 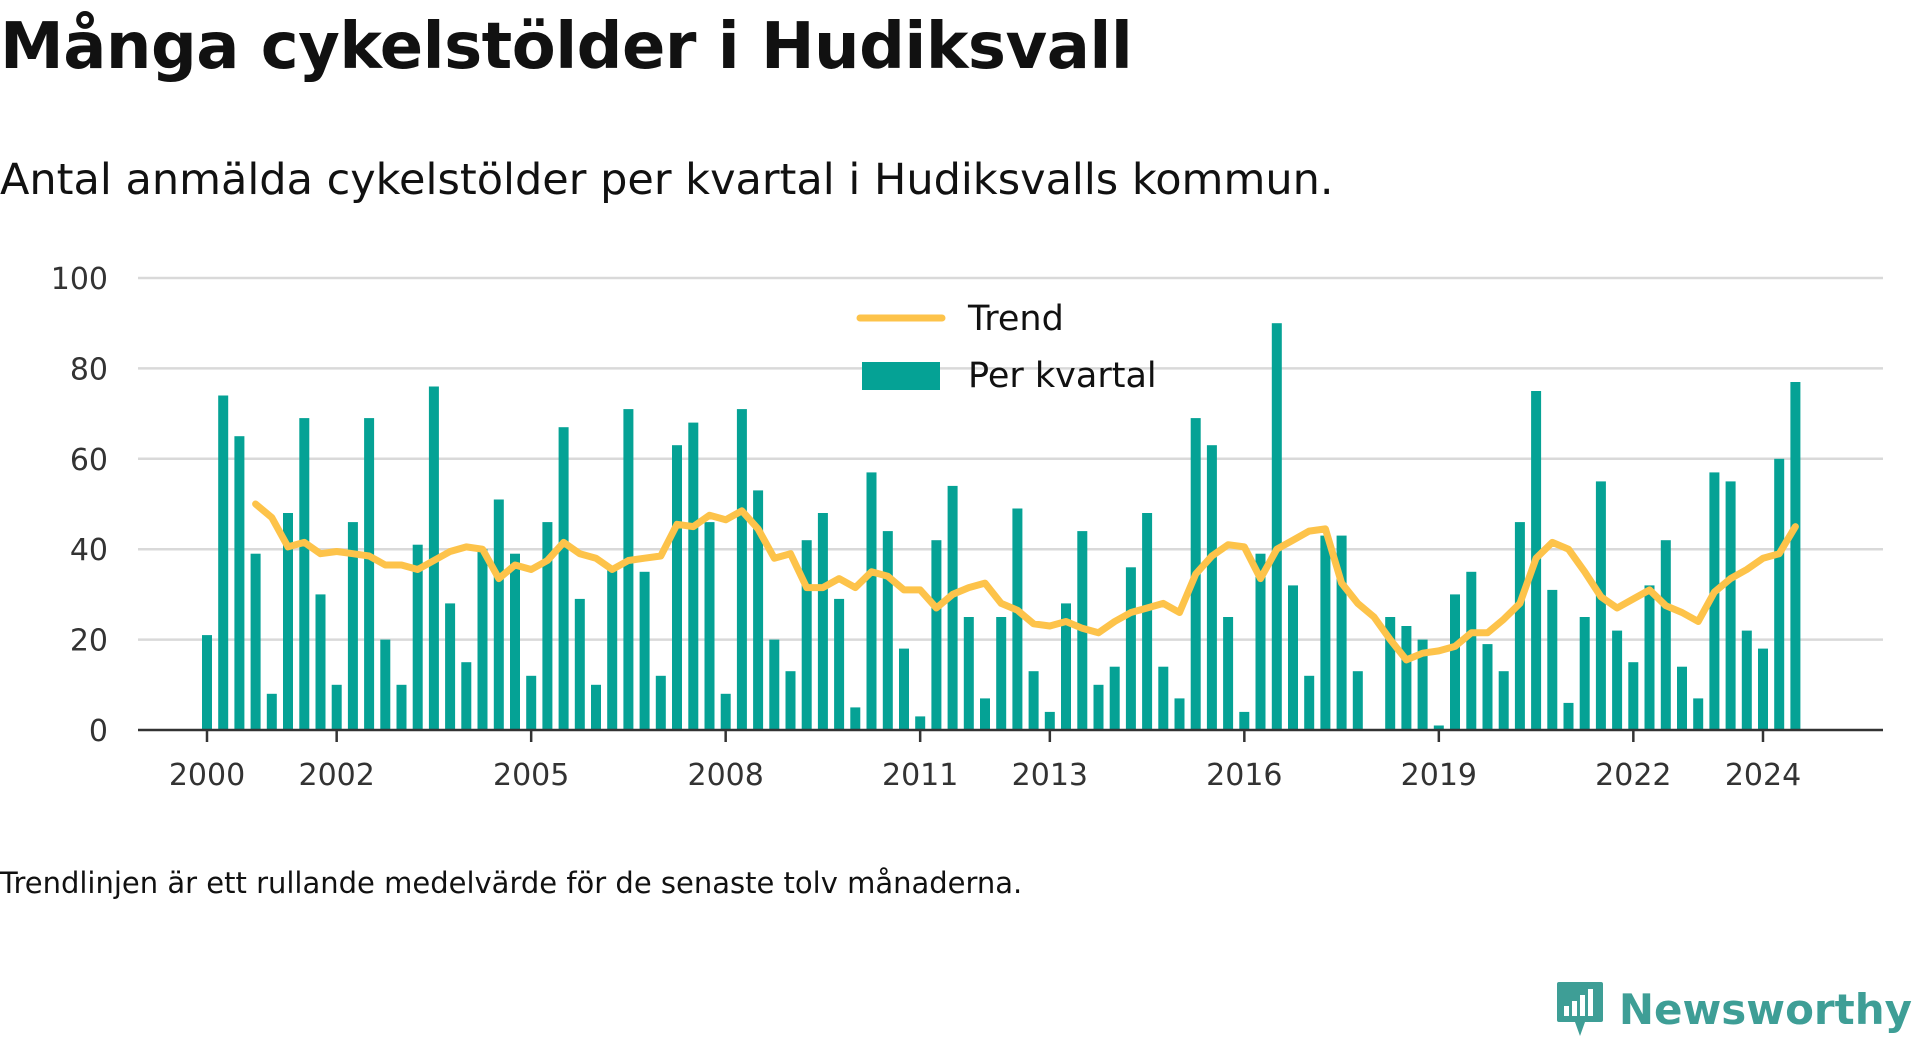 I want to click on bar-2004-Q1, so click(x=466, y=696).